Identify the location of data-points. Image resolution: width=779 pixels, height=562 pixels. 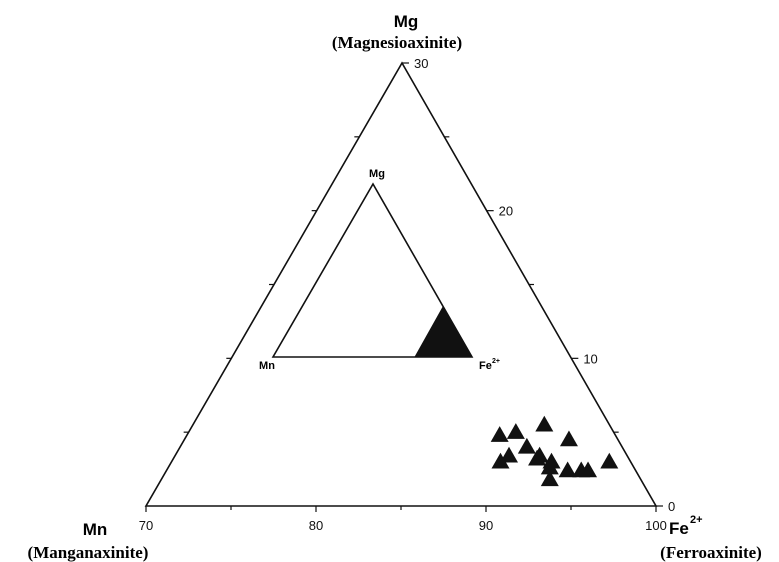
(554, 451).